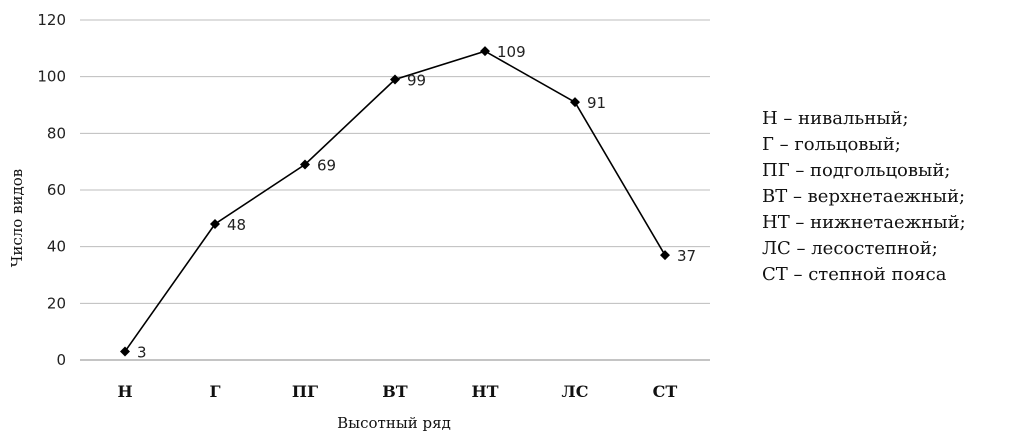 Image resolution: width=1010 pixels, height=434 pixels. I want to click on legend-item: СТ – степной пояса, so click(854, 274).